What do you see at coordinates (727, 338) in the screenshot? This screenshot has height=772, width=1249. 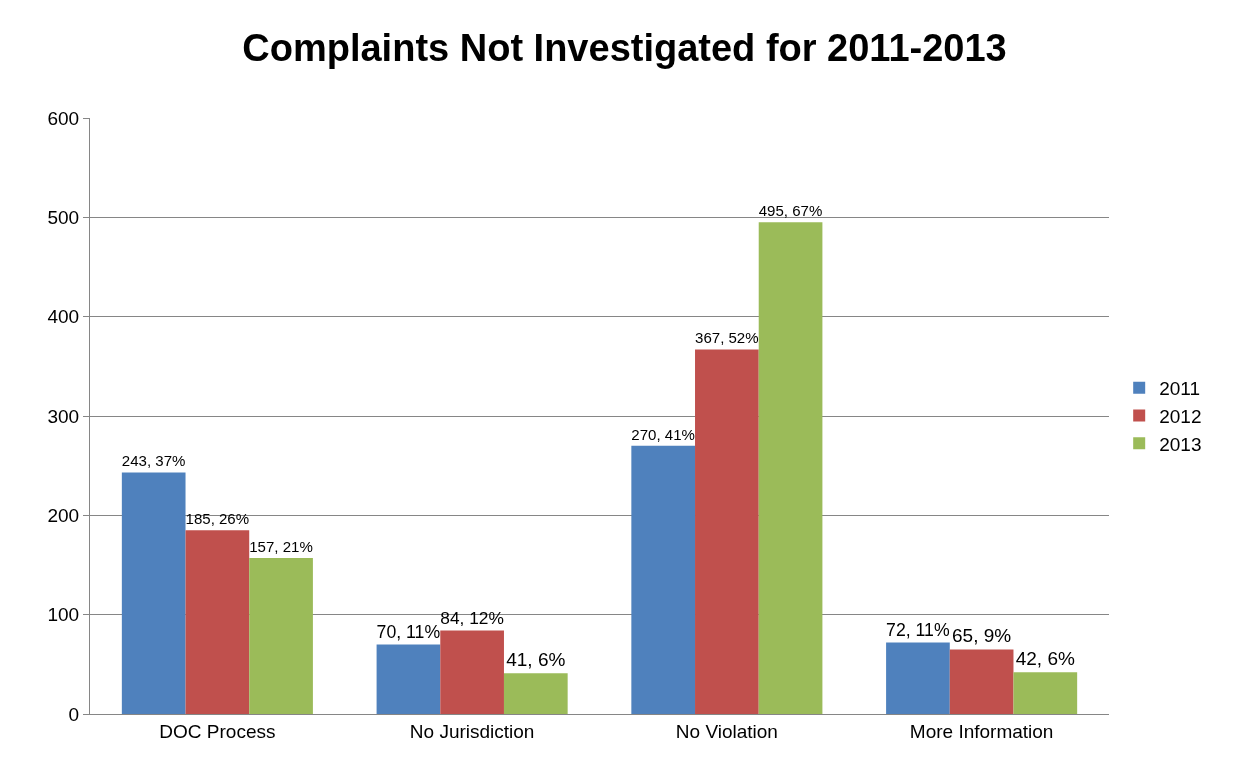 I see `data-label: 367, 52%` at bounding box center [727, 338].